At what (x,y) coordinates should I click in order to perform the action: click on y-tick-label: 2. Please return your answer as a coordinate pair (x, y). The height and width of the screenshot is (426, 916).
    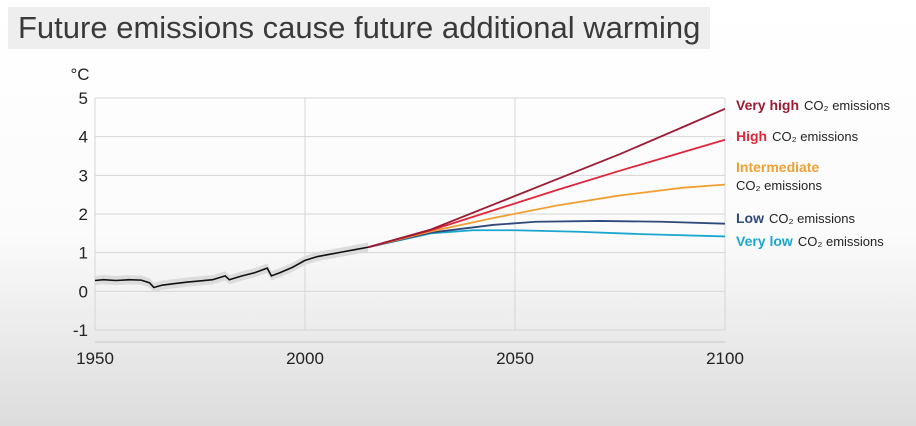
    Looking at the image, I should click on (83, 214).